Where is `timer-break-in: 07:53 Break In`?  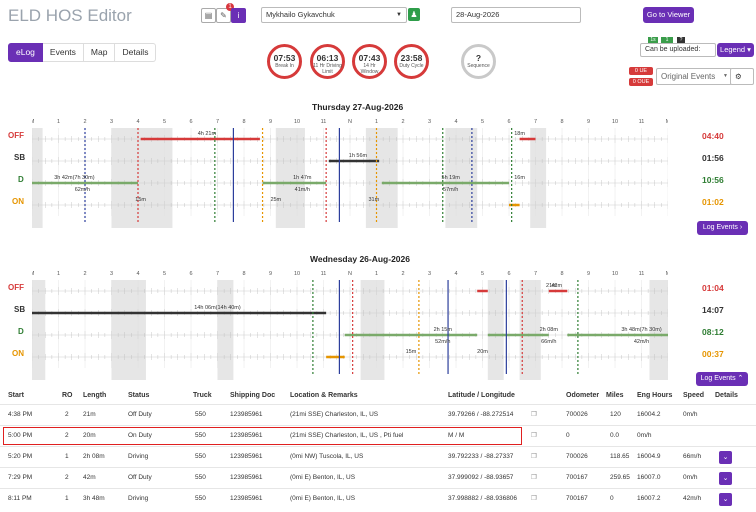
timer-break-in: 07:53 Break In is located at coordinates (284, 61).